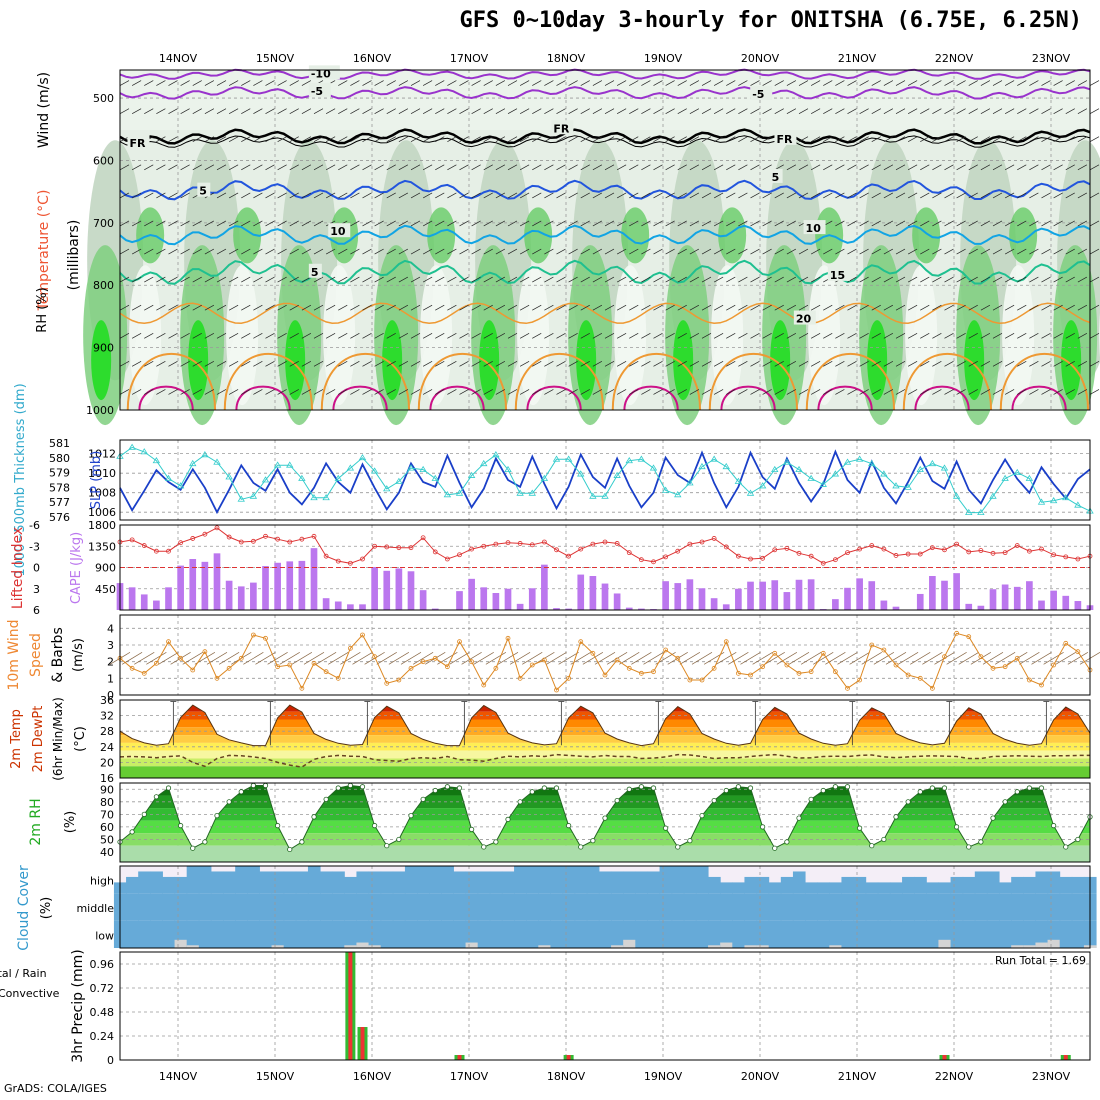 The image size is (1100, 1100). I want to click on pressure-tick-label: 600, so click(103, 160).